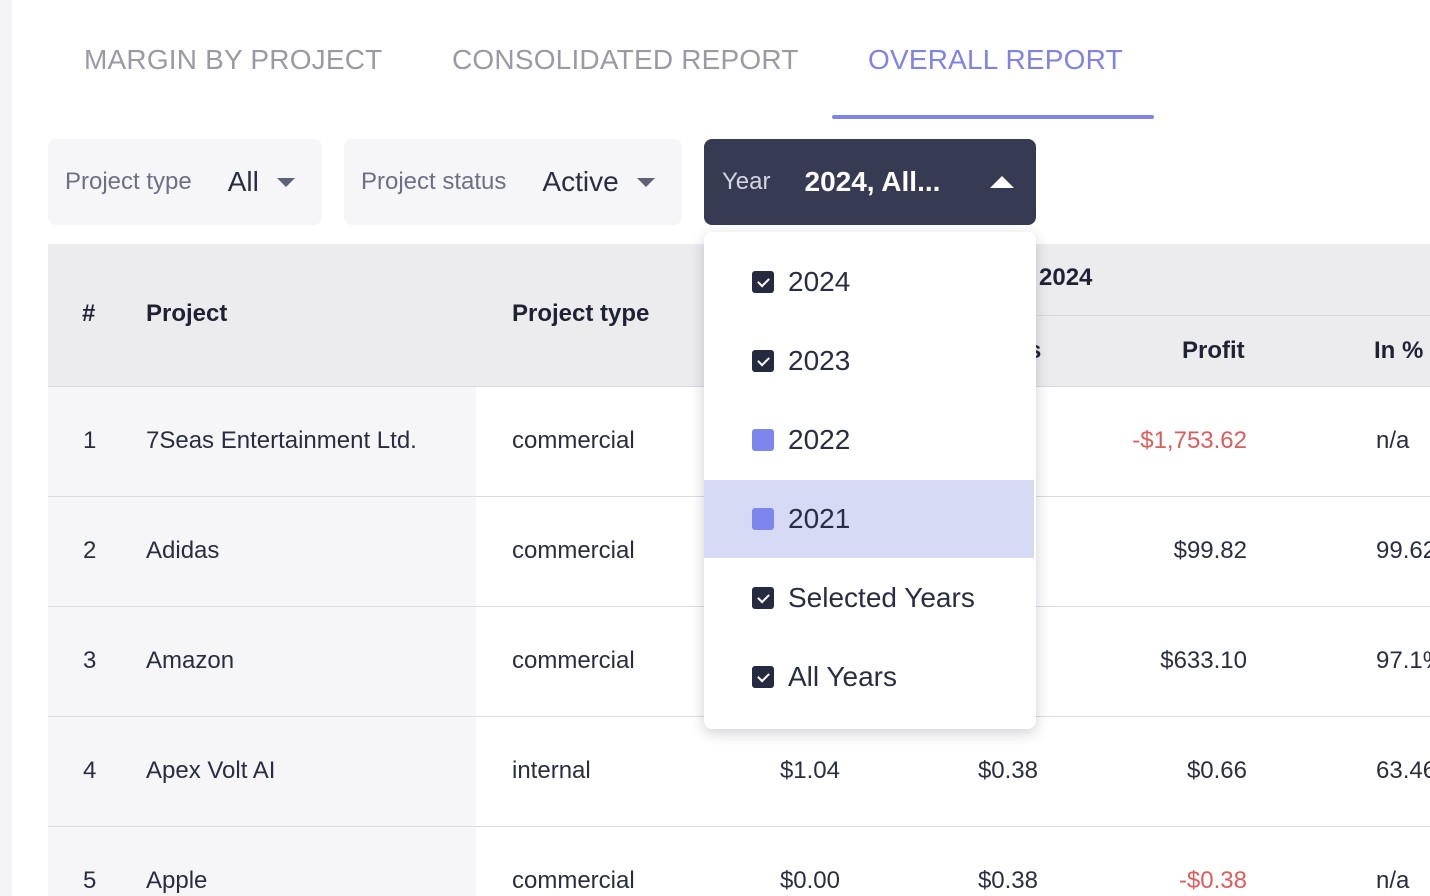 This screenshot has height=896, width=1430. What do you see at coordinates (1203, 660) in the screenshot?
I see `cell-profit: $633.10` at bounding box center [1203, 660].